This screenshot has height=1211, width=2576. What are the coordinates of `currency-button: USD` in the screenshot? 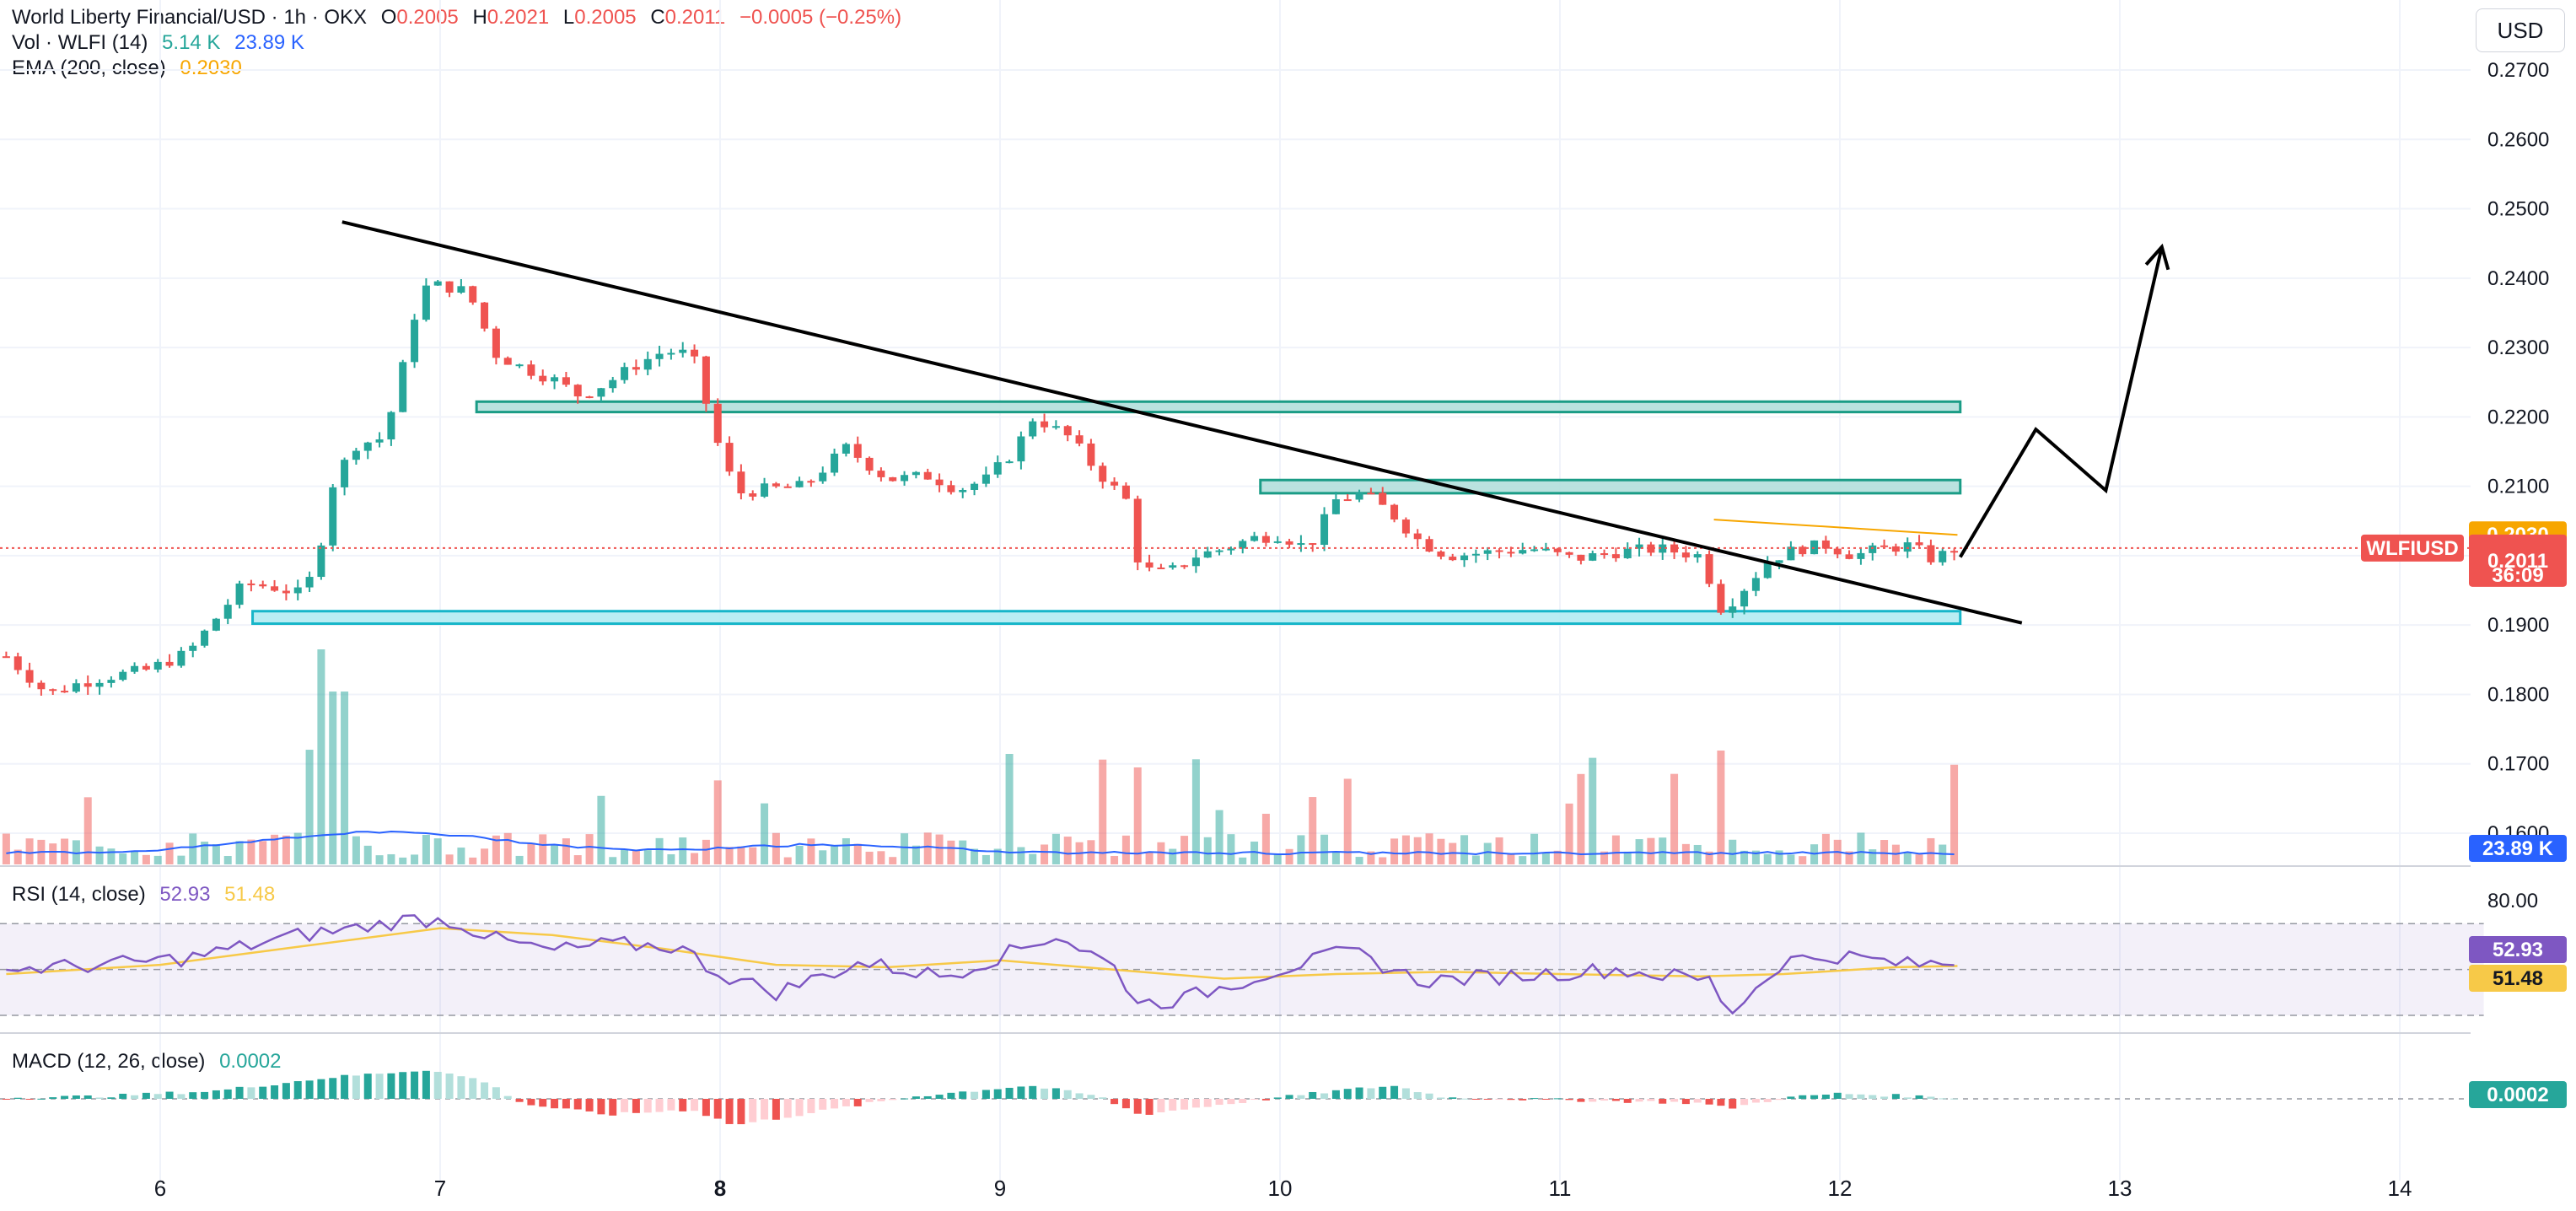 It's located at (2520, 30).